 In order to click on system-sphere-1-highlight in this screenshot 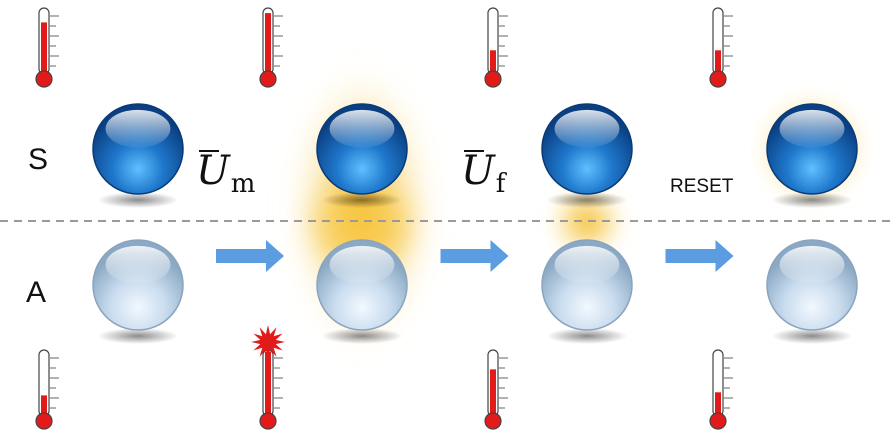, I will do `click(138, 128)`.